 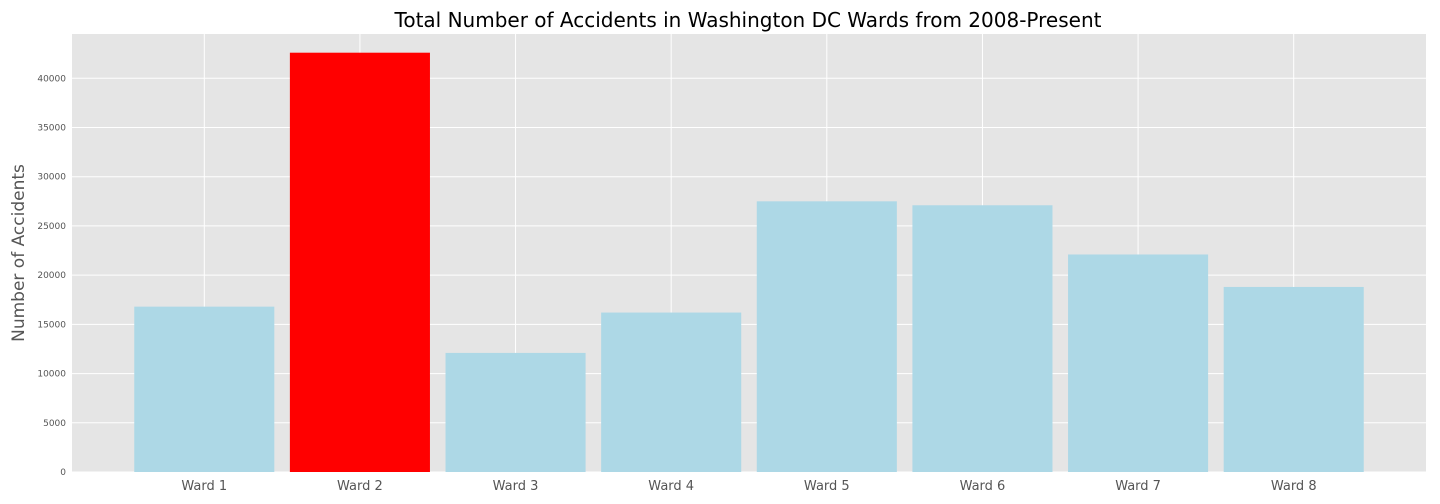 What do you see at coordinates (360, 486) in the screenshot?
I see `x-tick-label: Ward 2` at bounding box center [360, 486].